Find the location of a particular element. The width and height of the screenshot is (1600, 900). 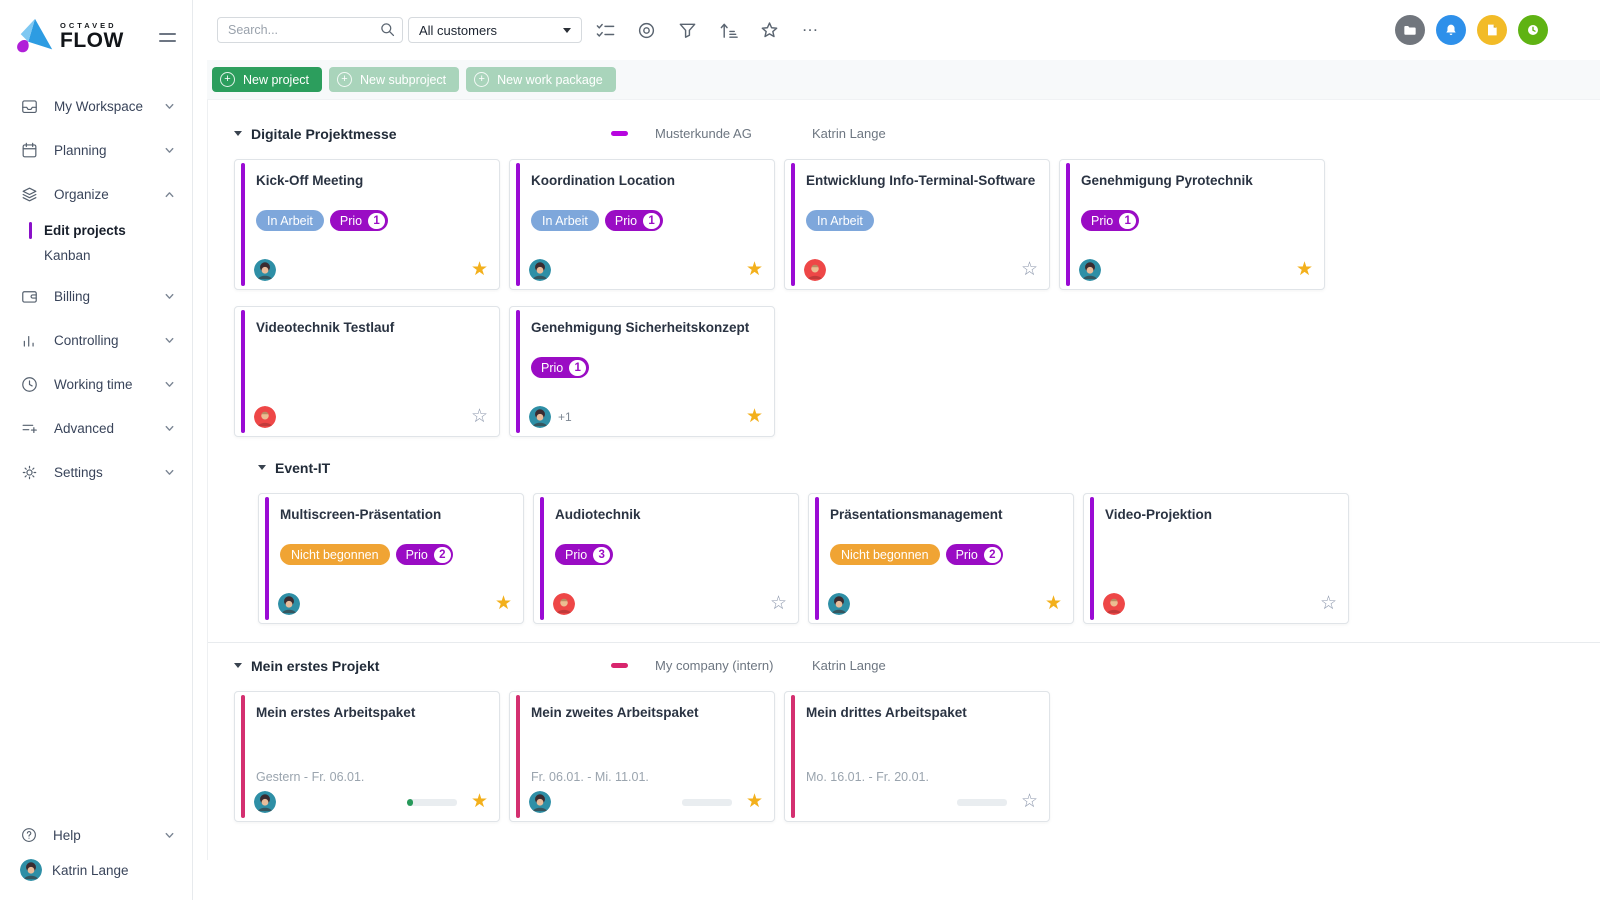

work-package-card: Video-Projektion ☆ is located at coordinates (1216, 558).